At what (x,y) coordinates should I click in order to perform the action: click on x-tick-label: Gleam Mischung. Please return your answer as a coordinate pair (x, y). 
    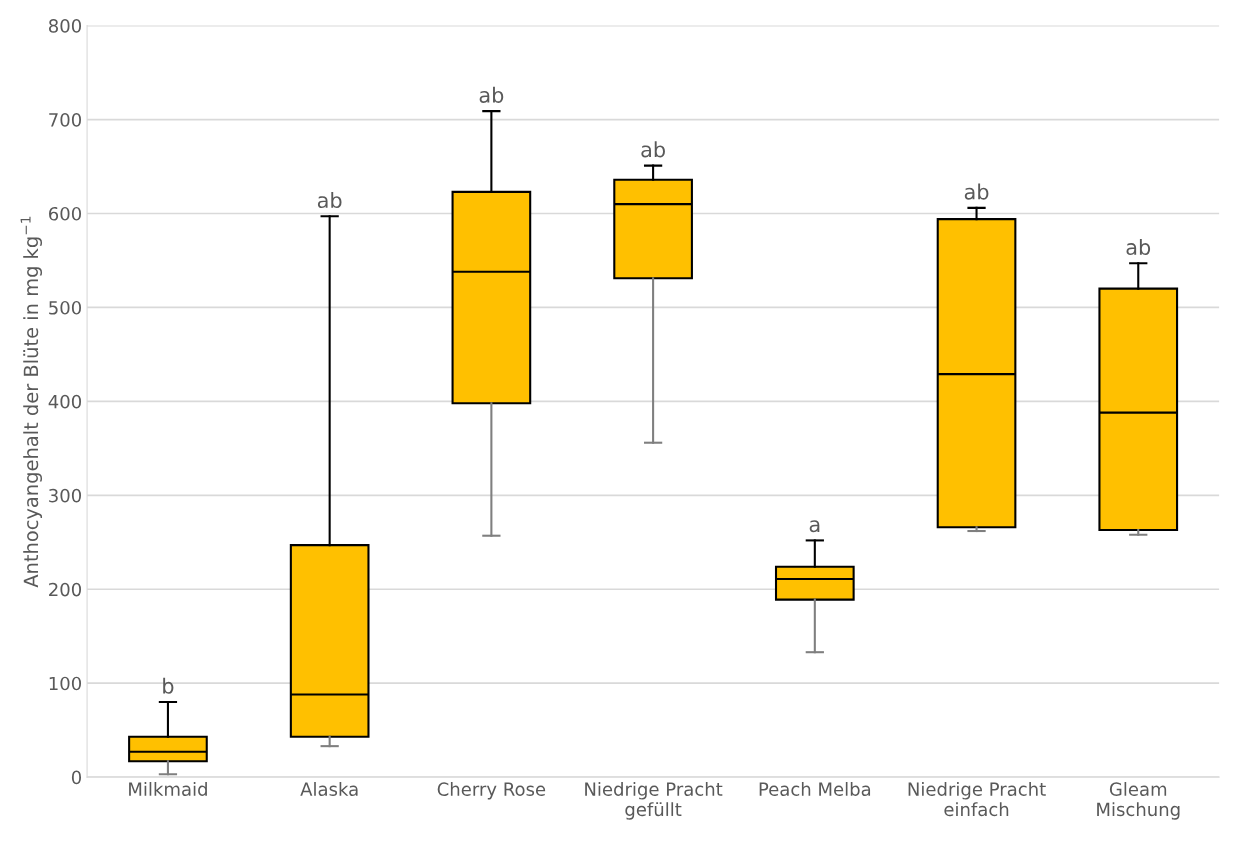
    Looking at the image, I should click on (1138, 801).